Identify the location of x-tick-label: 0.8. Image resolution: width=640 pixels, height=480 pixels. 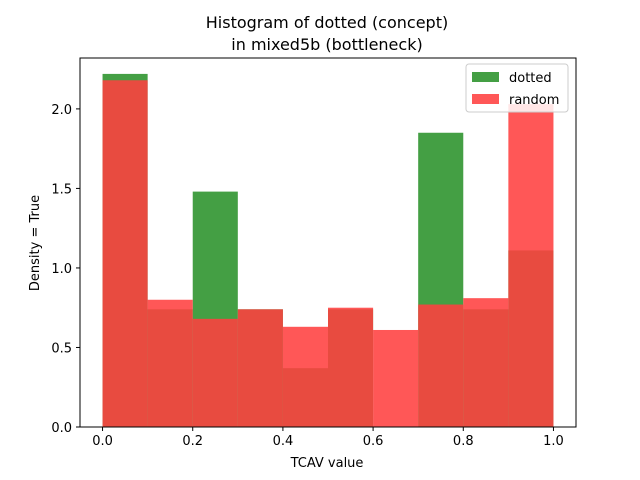
(463, 441).